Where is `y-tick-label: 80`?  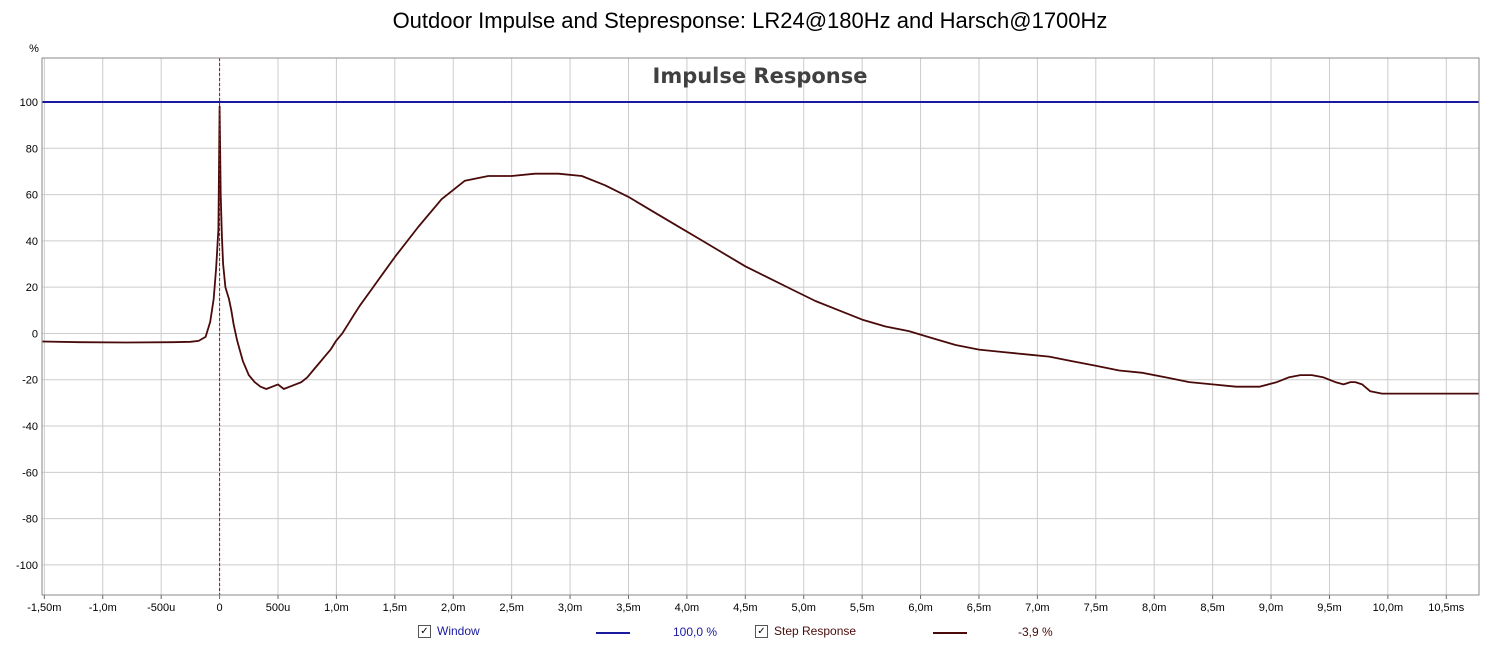 y-tick-label: 80 is located at coordinates (32, 149).